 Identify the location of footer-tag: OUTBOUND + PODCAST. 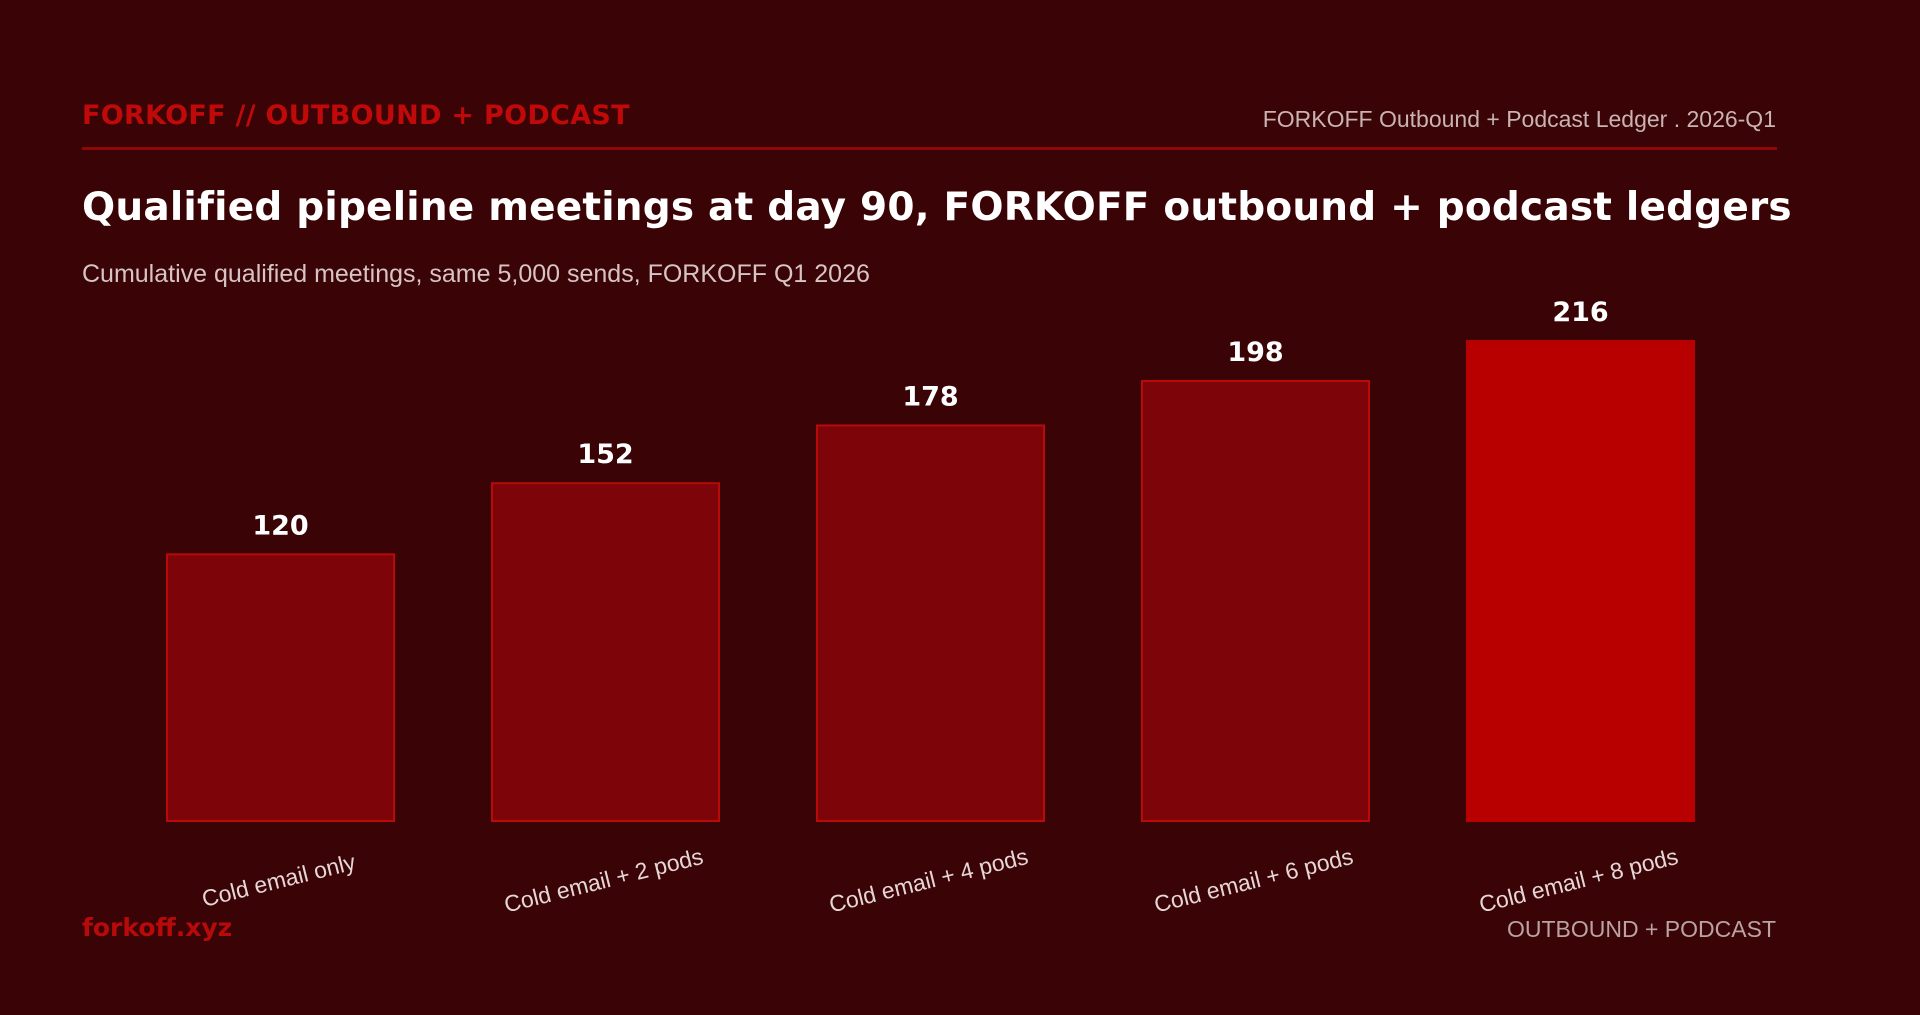
(1641, 929).